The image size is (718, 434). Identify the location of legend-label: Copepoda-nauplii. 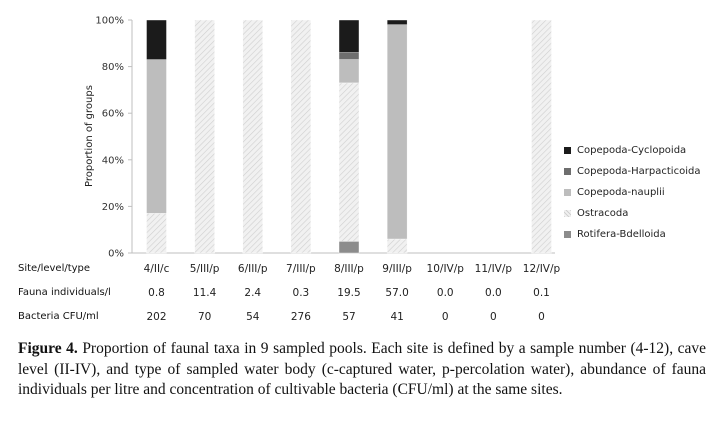
(621, 192).